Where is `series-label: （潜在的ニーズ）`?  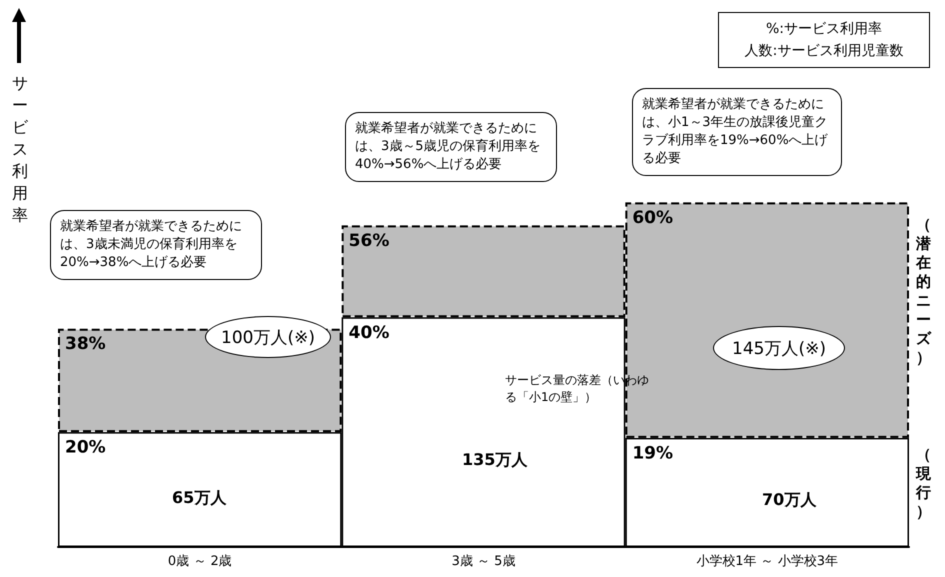
series-label: （潜在的ニーズ） is located at coordinates (923, 291).